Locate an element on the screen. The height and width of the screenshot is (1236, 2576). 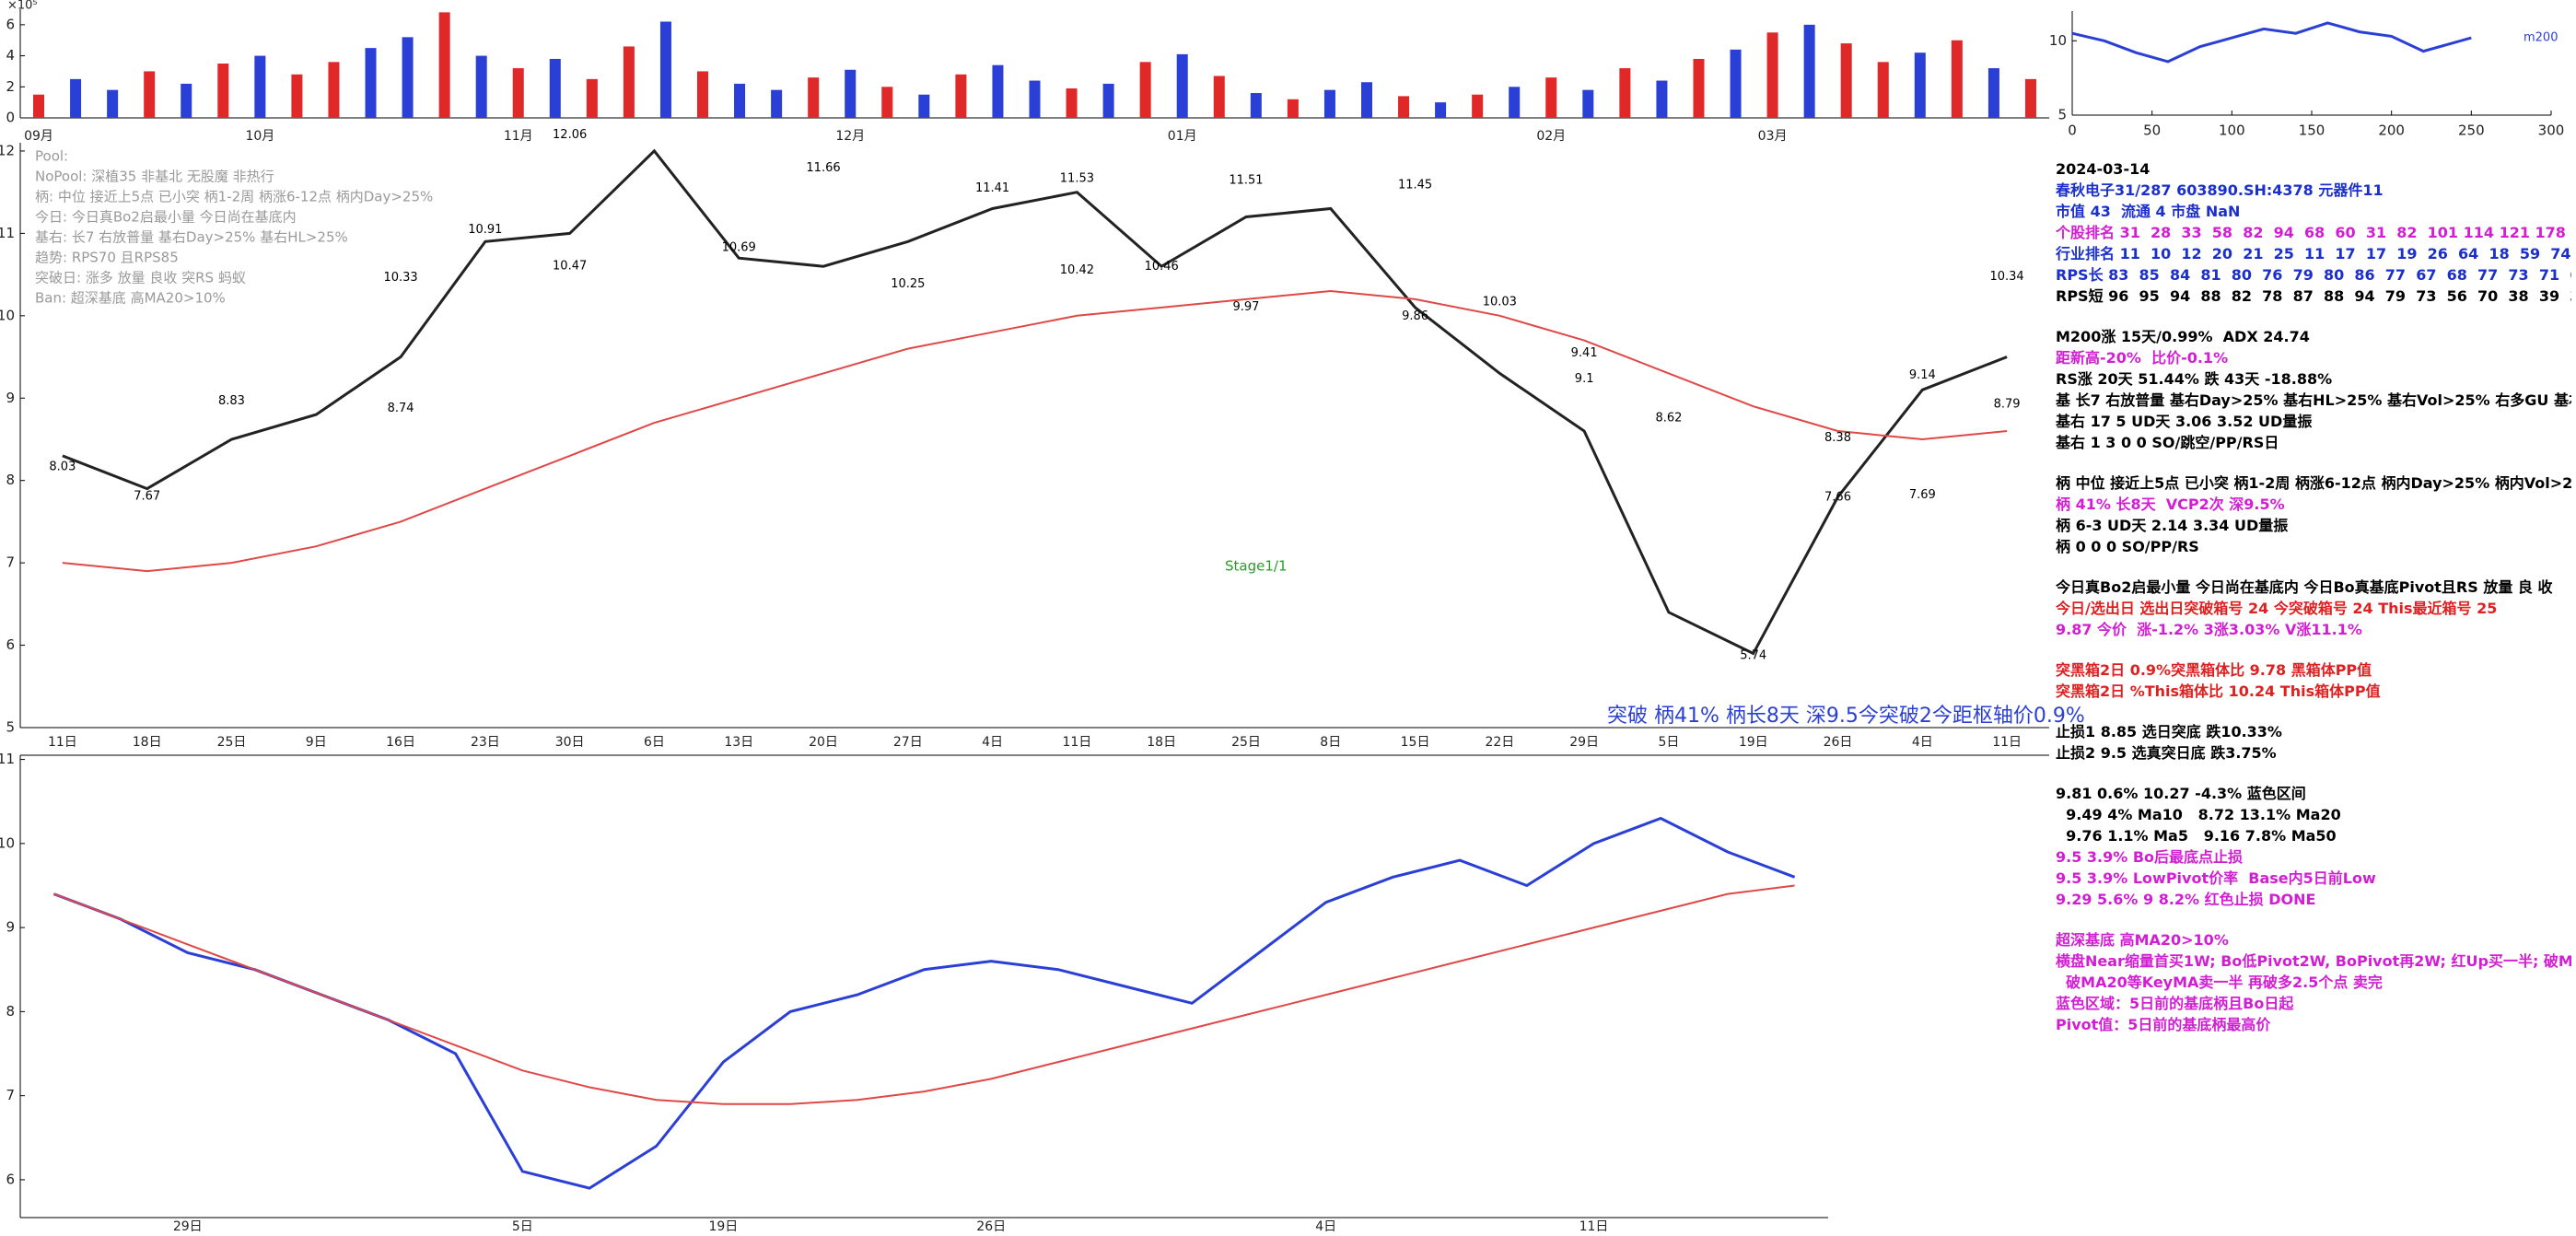
chart-label: m200 is located at coordinates (2541, 38).